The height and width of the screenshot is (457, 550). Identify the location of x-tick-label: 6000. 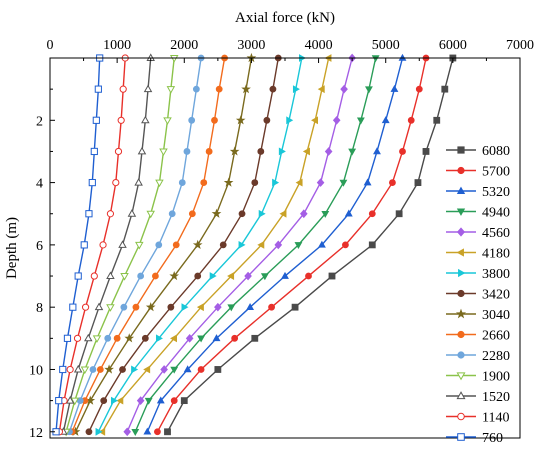
(453, 45).